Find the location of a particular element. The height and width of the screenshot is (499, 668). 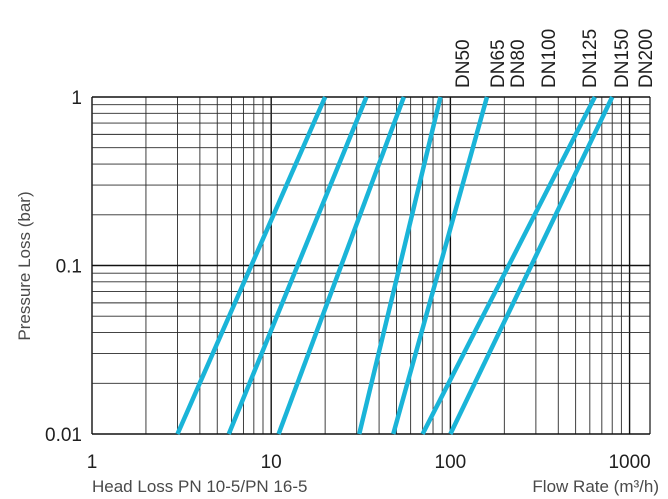

x-axis-label: Flow Rate (m³/h) is located at coordinates (595, 486).